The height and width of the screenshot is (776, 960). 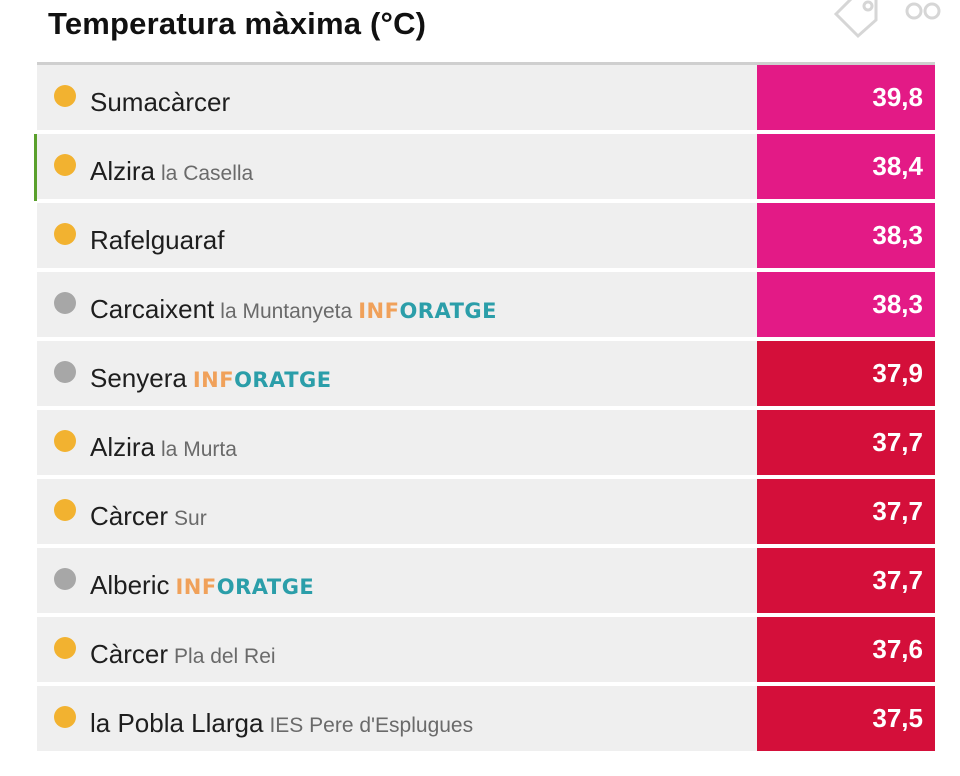 What do you see at coordinates (199, 449) in the screenshot?
I see `station-detail: la Murta` at bounding box center [199, 449].